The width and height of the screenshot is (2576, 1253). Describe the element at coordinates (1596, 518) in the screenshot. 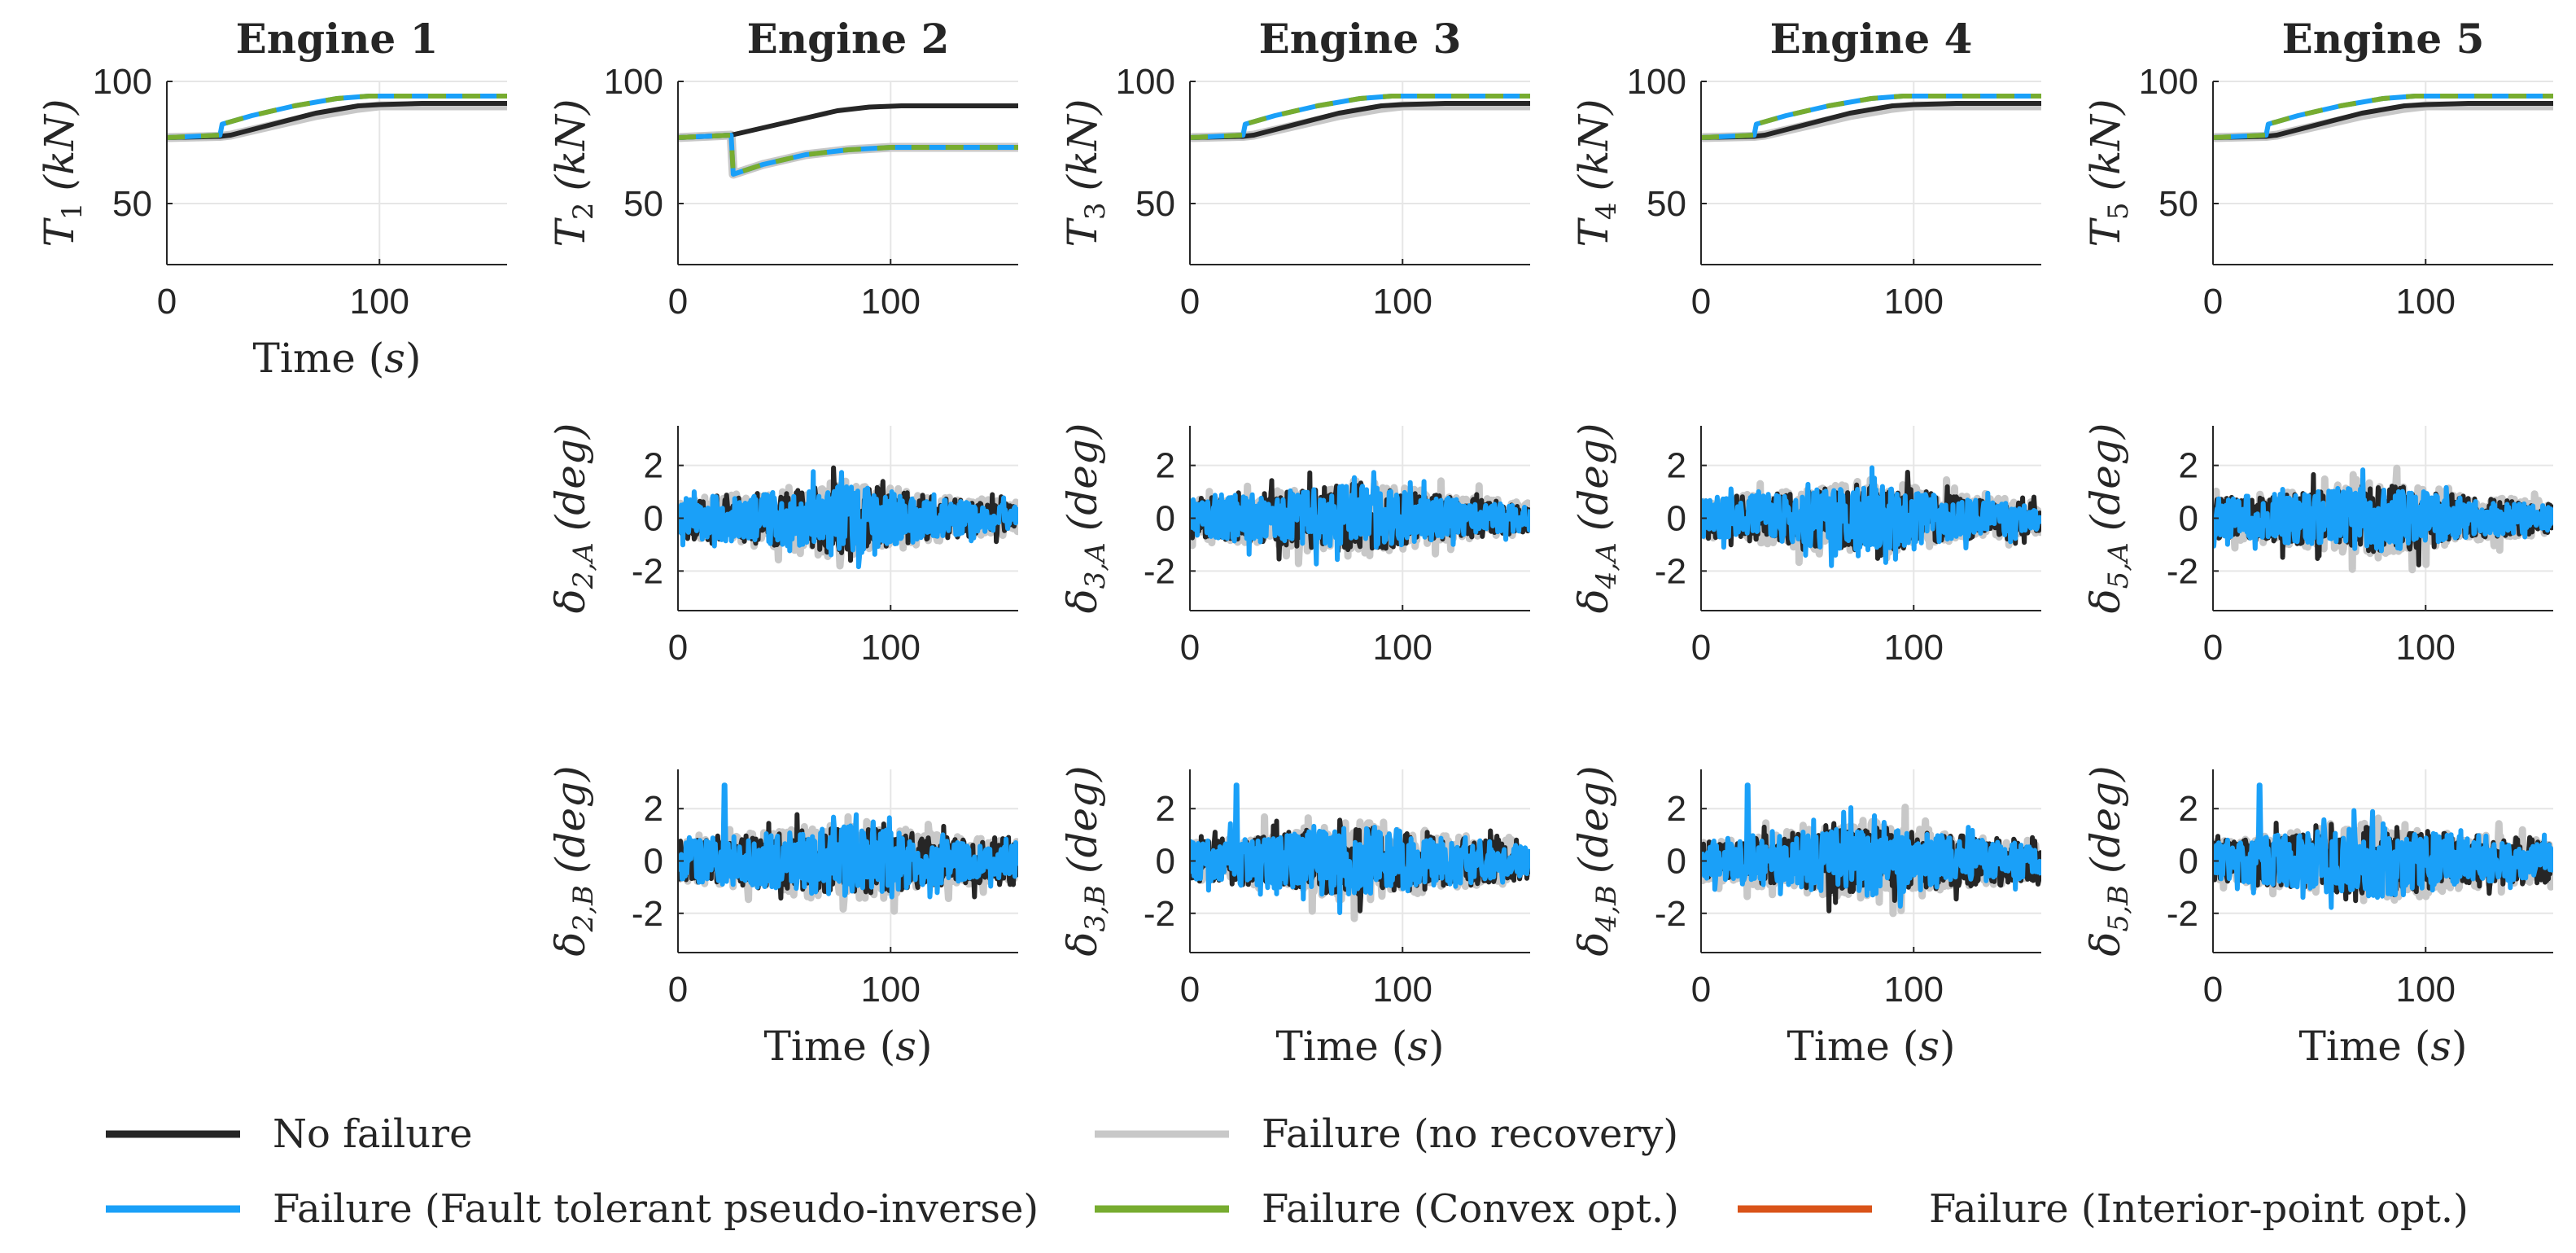

I see `y-axis-label: δ4,A(deg)` at that location.